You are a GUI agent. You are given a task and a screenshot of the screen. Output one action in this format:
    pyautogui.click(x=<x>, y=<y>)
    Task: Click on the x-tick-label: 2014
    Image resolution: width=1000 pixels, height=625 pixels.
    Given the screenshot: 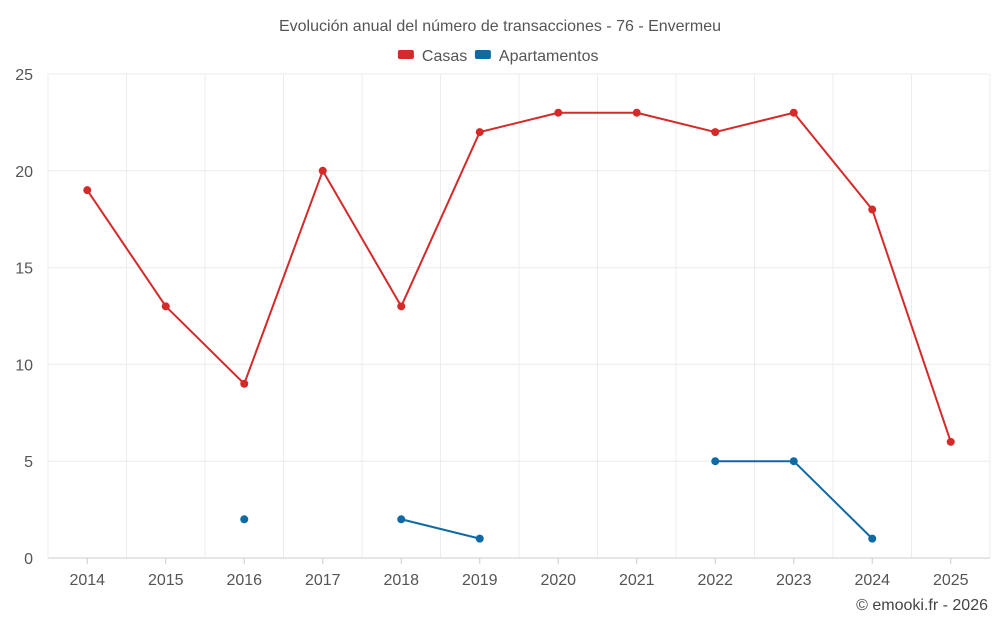 What is the action you would take?
    pyautogui.click(x=87, y=580)
    